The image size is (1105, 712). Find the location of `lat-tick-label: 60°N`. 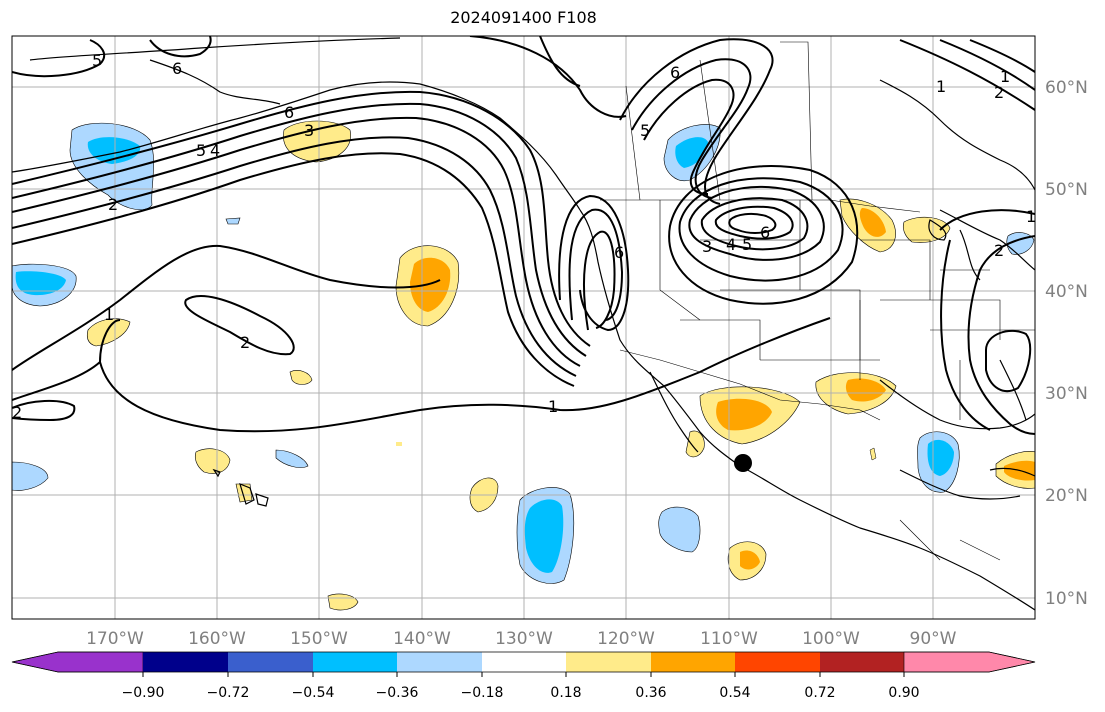

lat-tick-label: 60°N is located at coordinates (1066, 88).